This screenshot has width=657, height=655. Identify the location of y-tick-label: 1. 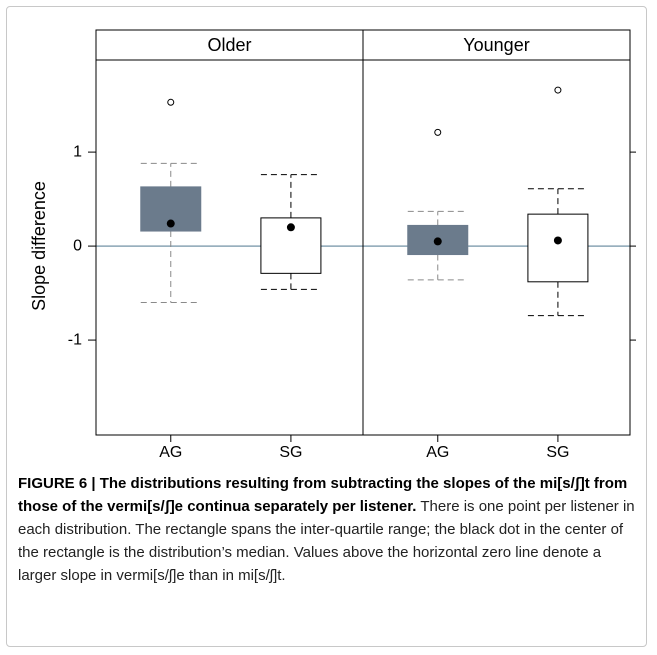
(77, 151).